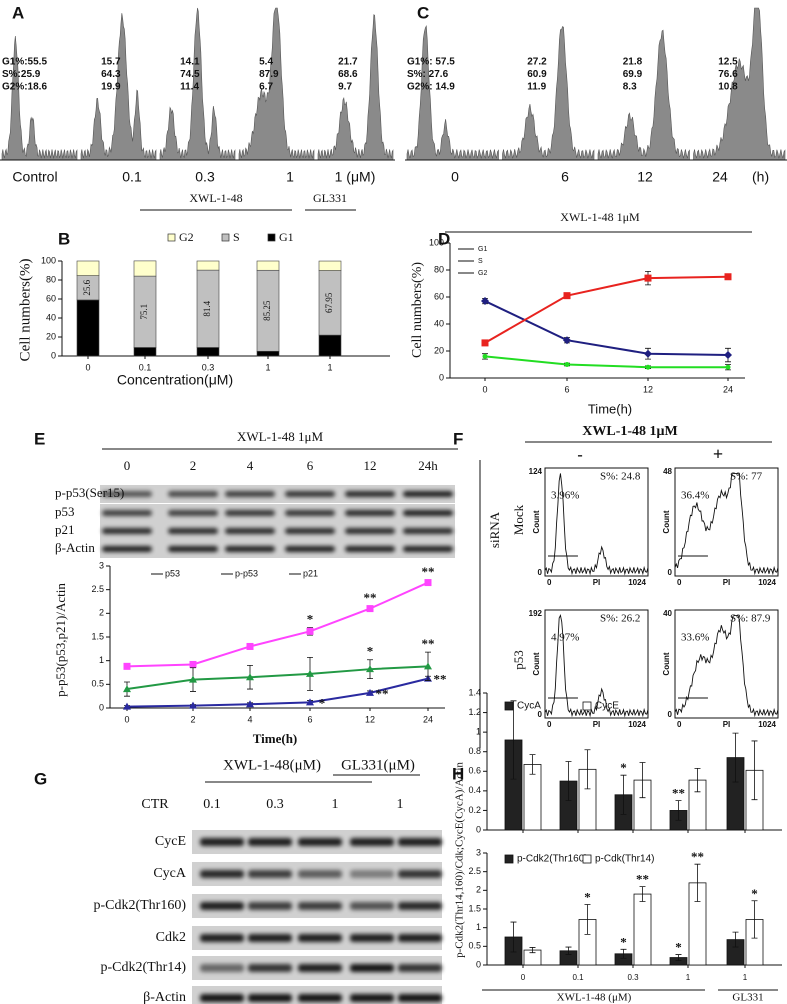  I want to click on legend-label: CycE, so click(607, 706).